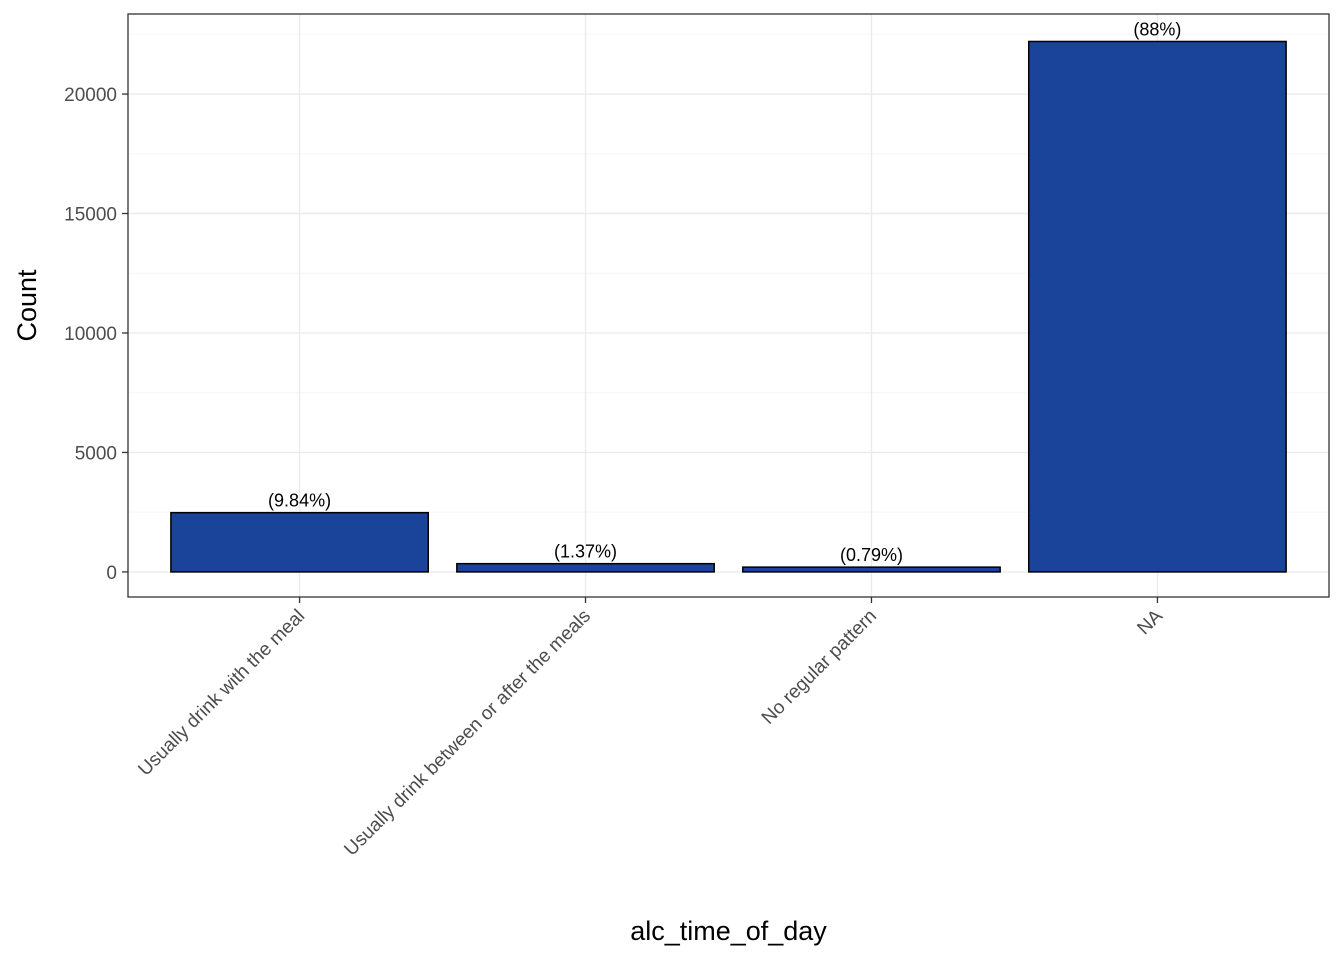 The height and width of the screenshot is (960, 1344). Describe the element at coordinates (871, 555) in the screenshot. I see `bar-value-label: (0.79%)` at that location.